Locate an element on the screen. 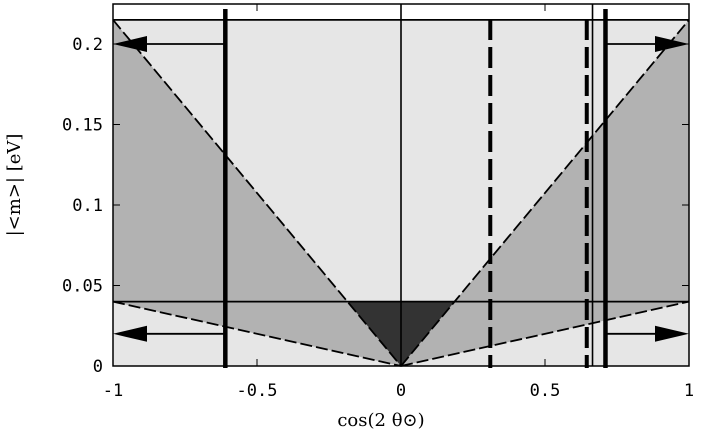 This screenshot has height=436, width=710. x-tick-label-1: -0.5 is located at coordinates (257, 391).